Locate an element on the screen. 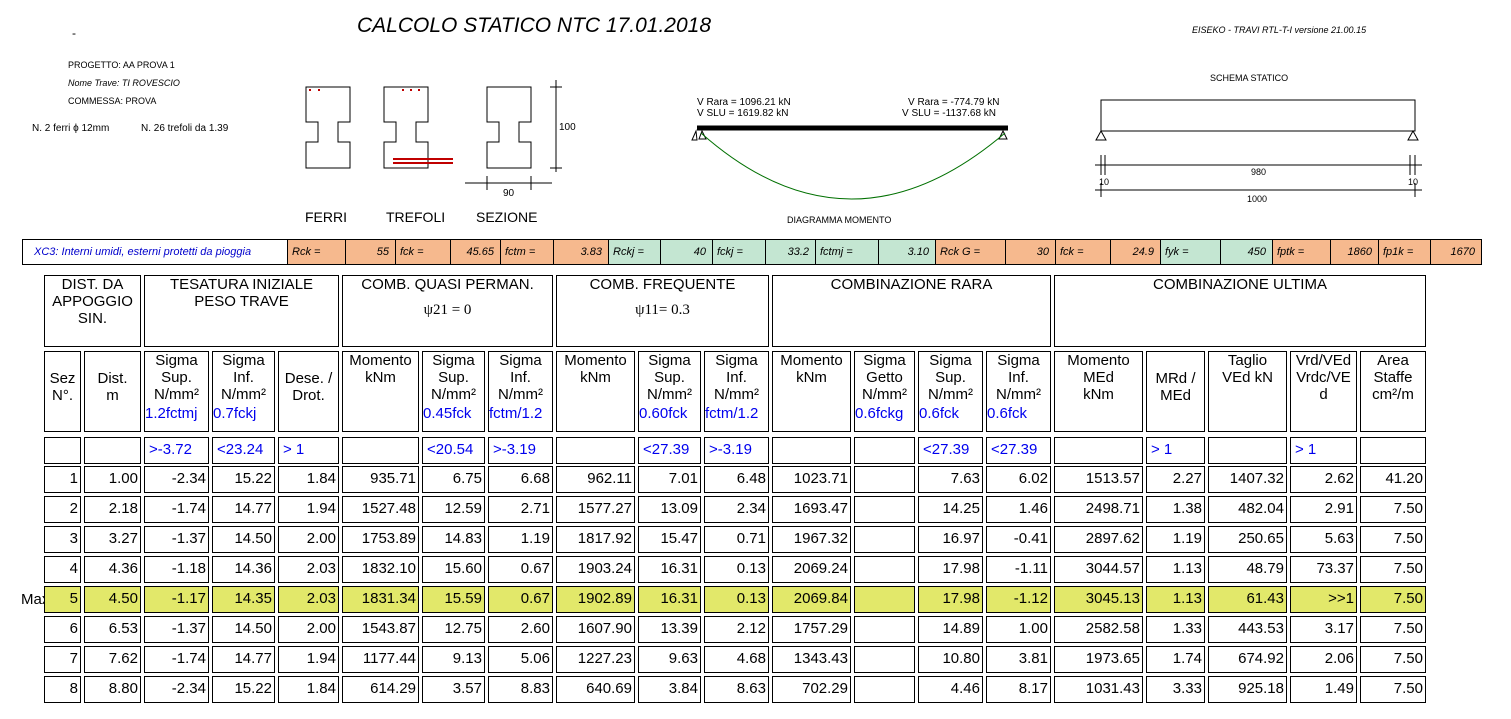  section-label: SEZIONE is located at coordinates (507, 217).